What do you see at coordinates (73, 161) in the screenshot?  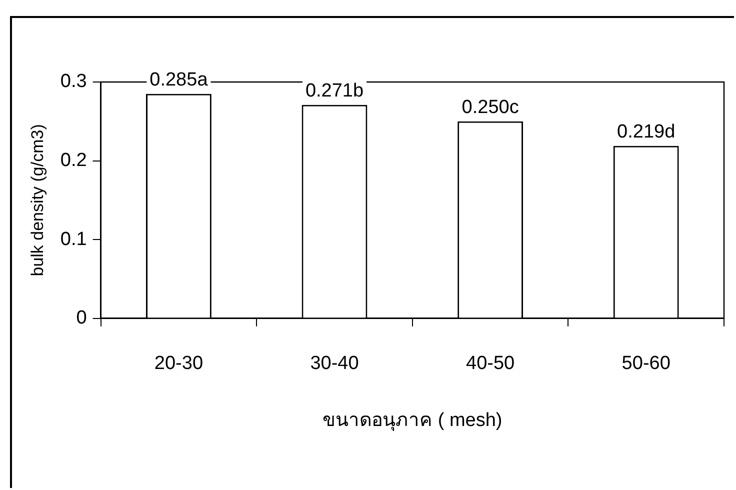 I see `y-tick-label: 0.2` at bounding box center [73, 161].